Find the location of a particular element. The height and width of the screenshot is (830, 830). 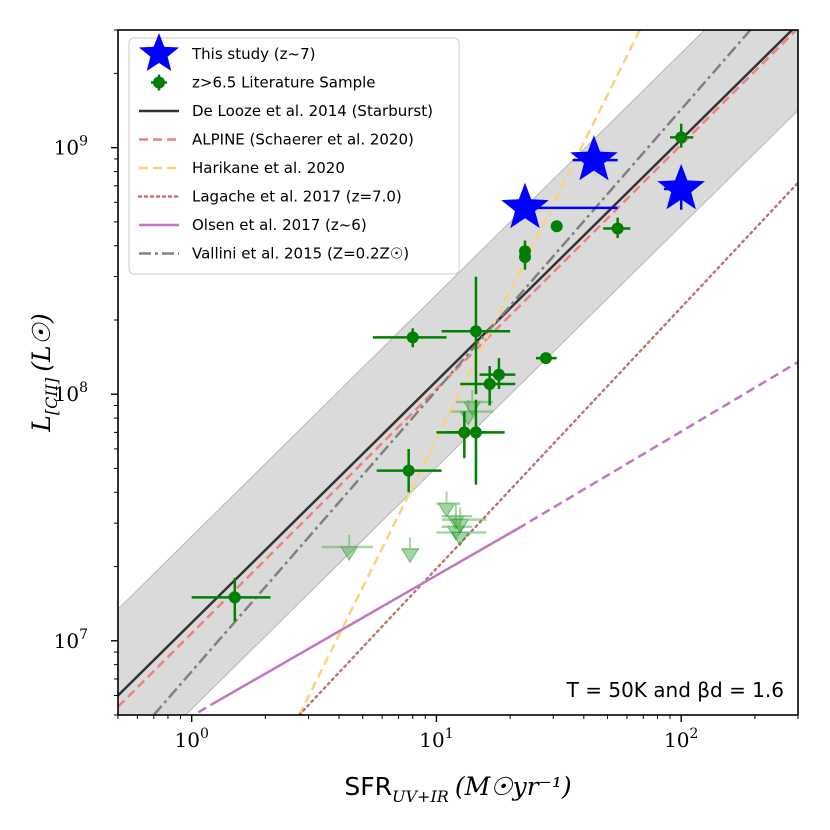

legend-entry-7: Vallini et al. 2015 (Z=0.2Z☉) is located at coordinates (274, 254).